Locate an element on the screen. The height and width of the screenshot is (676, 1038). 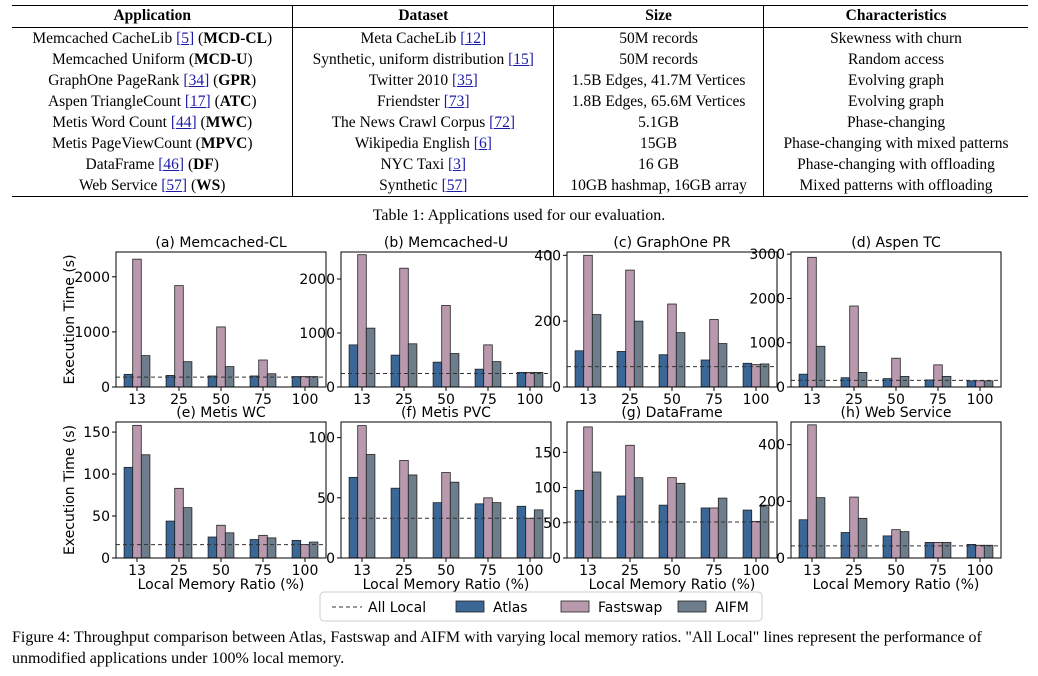
panel-title: (a) Memcached-CL is located at coordinates (220, 243).